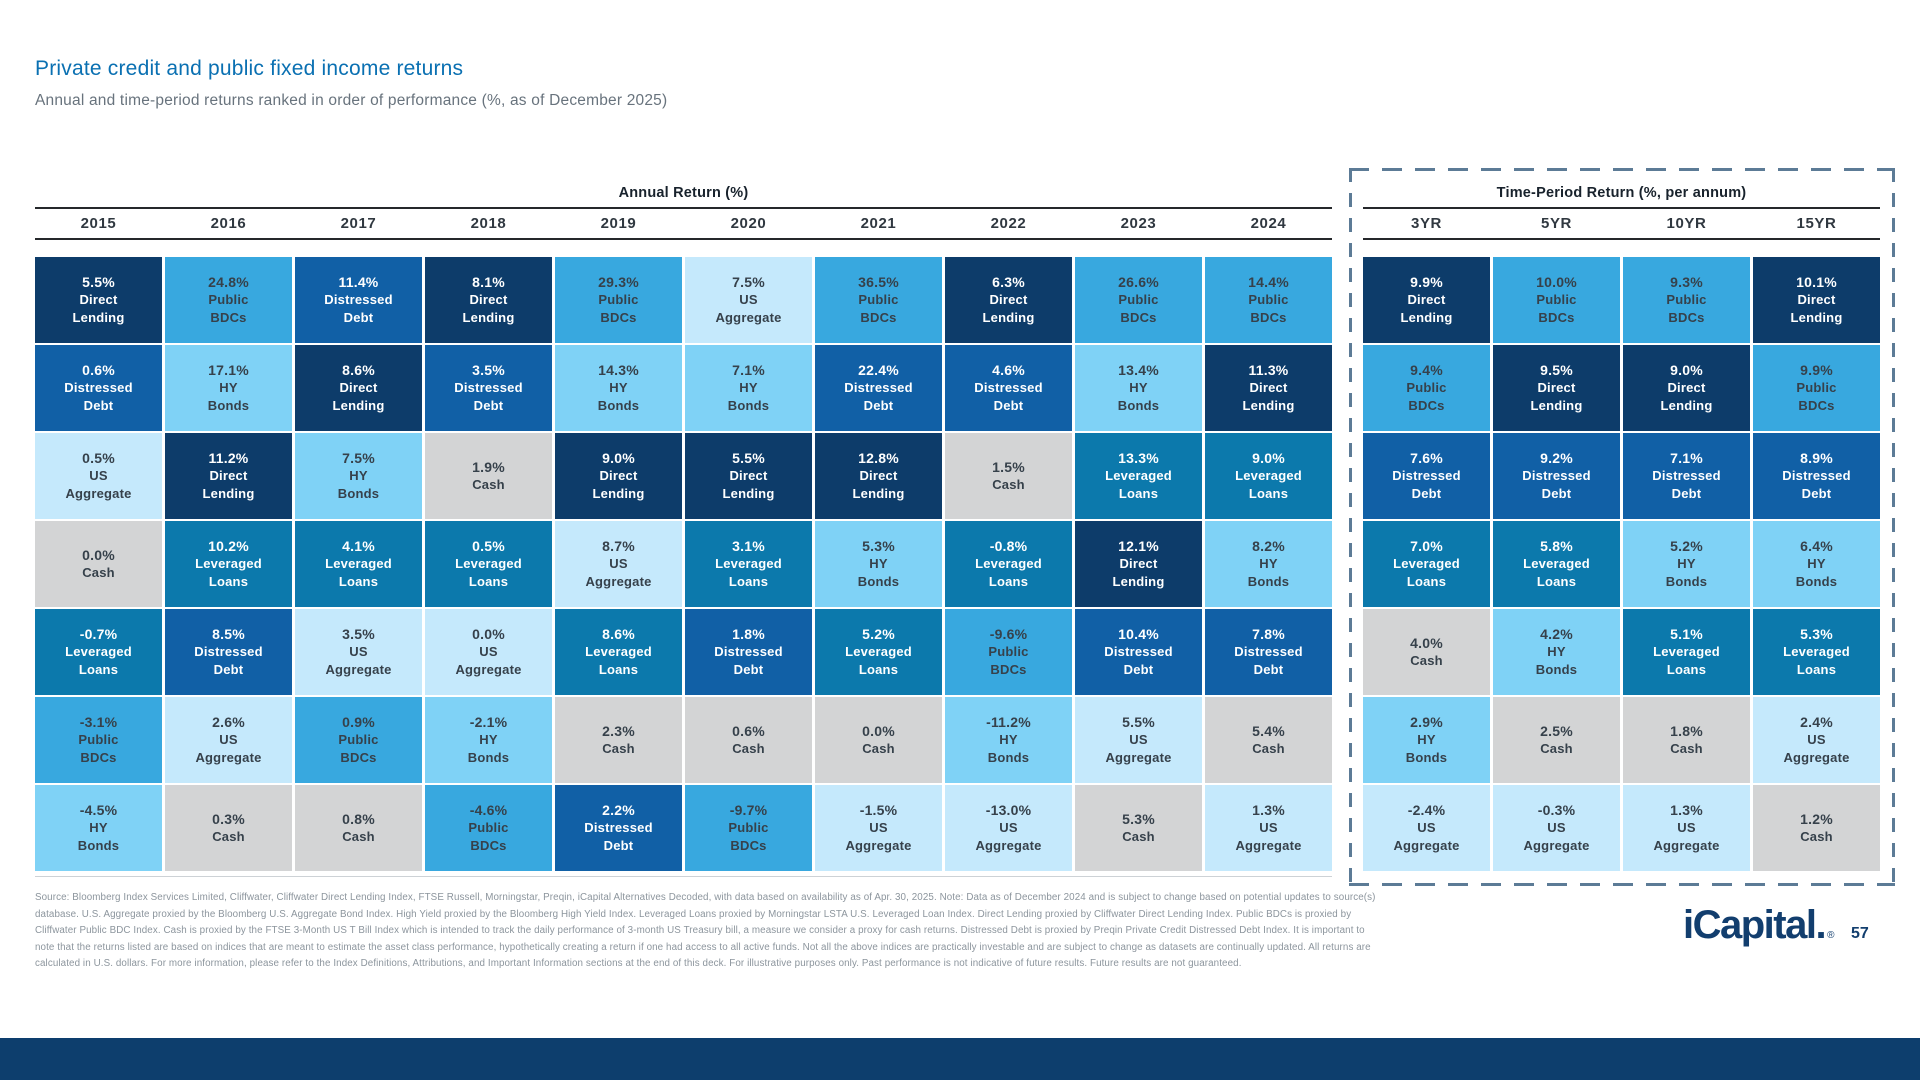 The width and height of the screenshot is (1920, 1080). I want to click on return-value: 7.1%, so click(748, 370).